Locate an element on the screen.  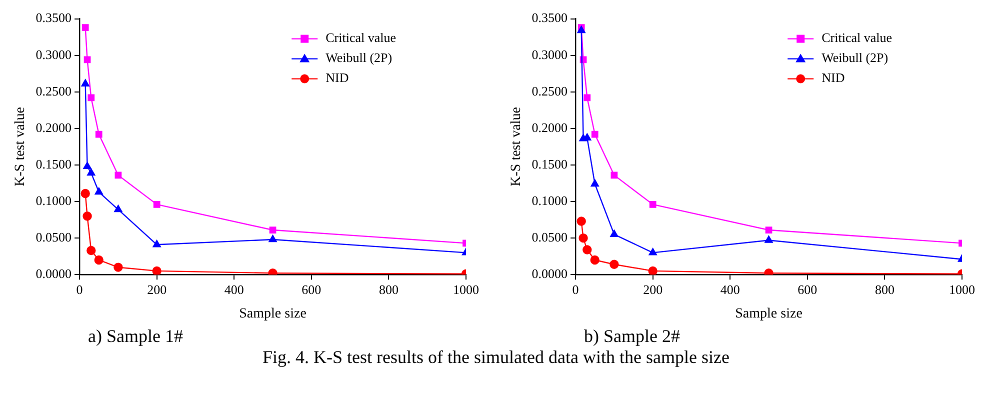
text: b) Sample 2# is located at coordinates (632, 336).